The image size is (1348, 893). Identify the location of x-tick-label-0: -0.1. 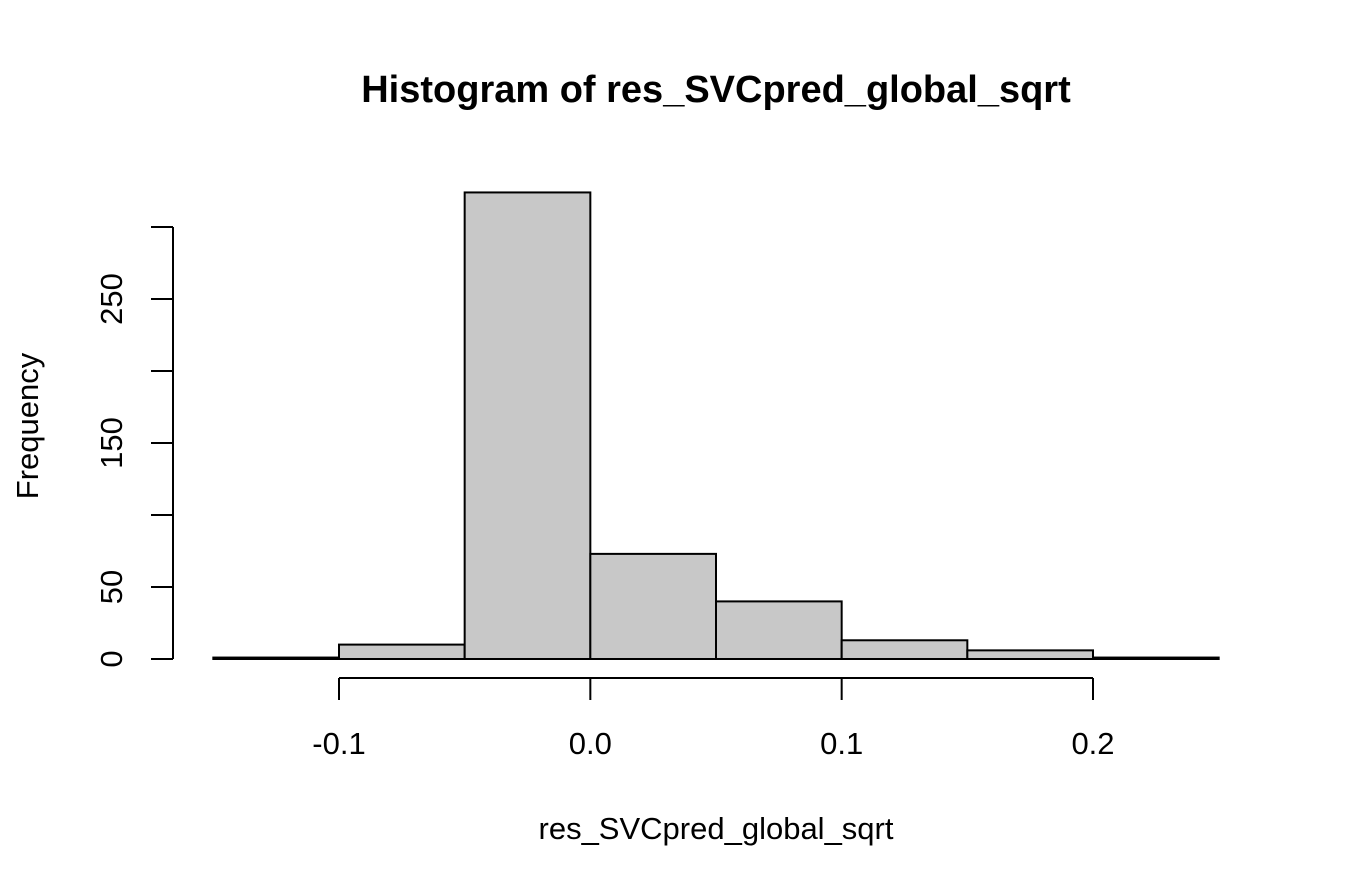
(338, 743).